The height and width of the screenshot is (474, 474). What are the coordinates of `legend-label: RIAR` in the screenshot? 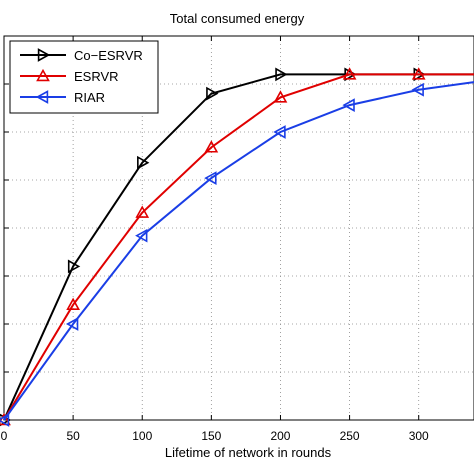 It's located at (89, 97).